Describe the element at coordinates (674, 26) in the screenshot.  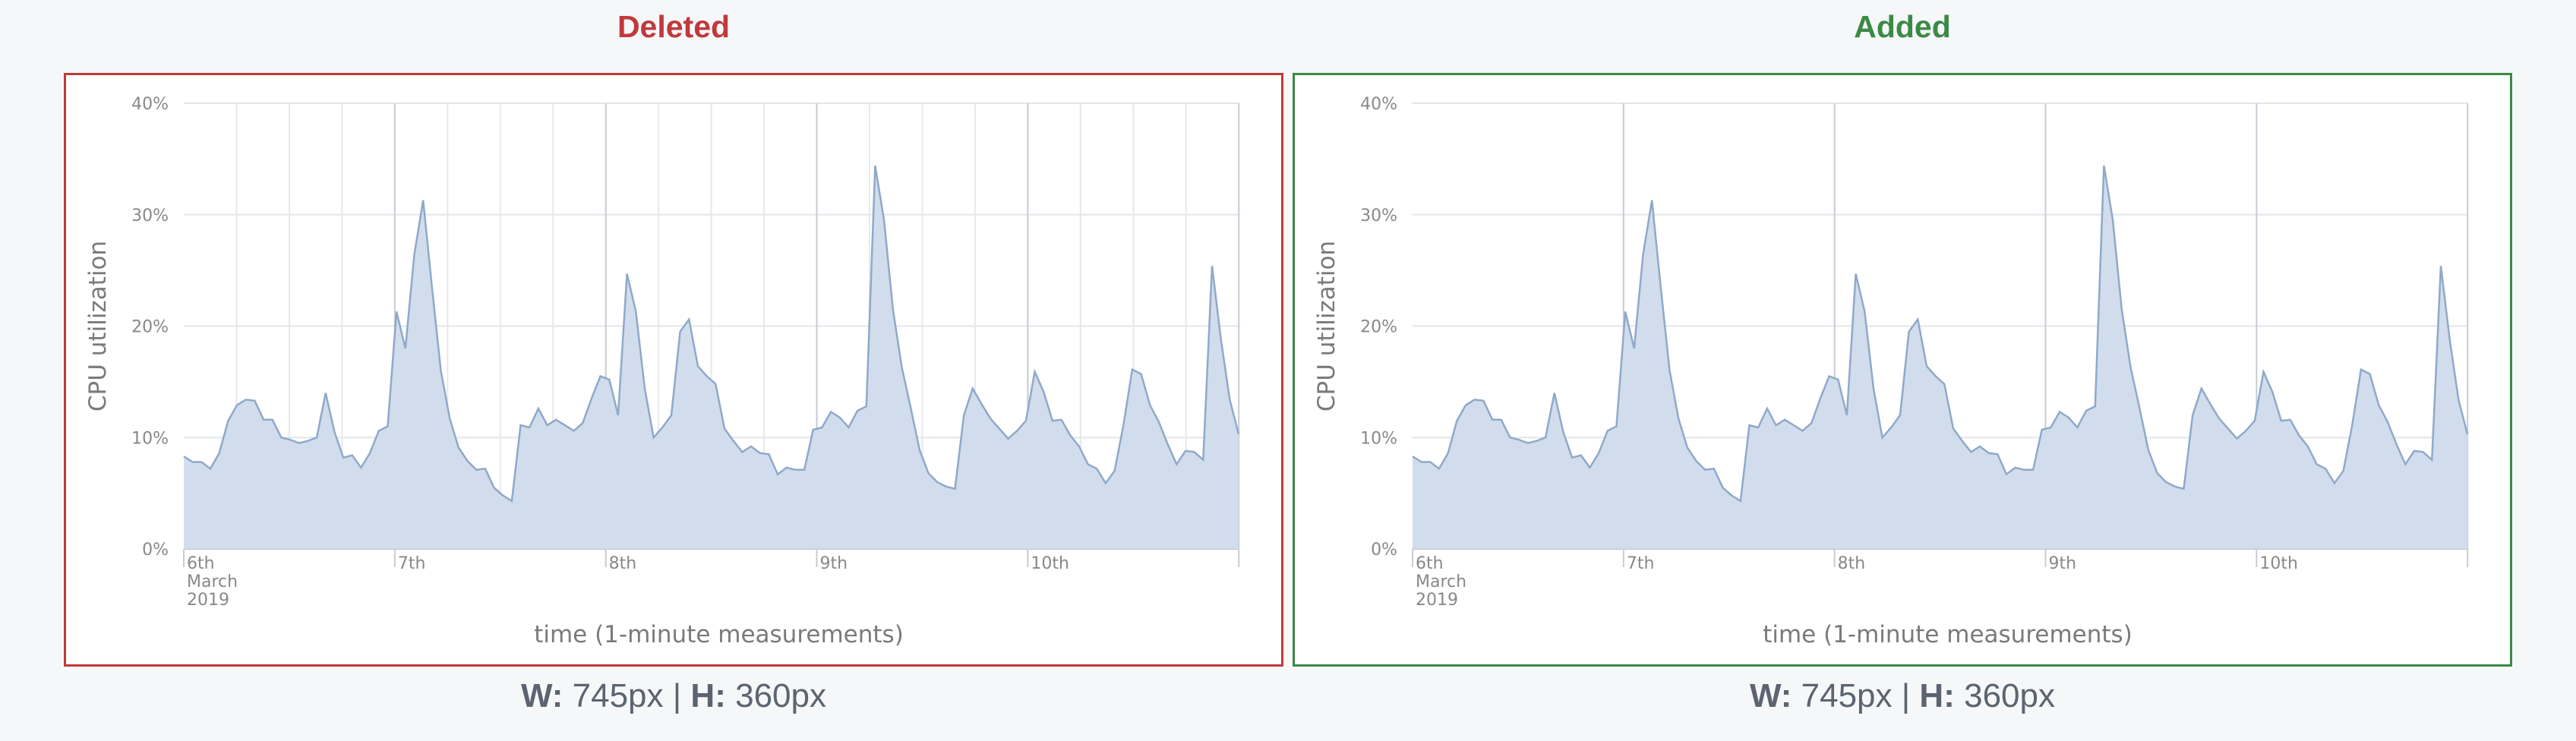
I see `panel-title-deleted: Deleted` at that location.